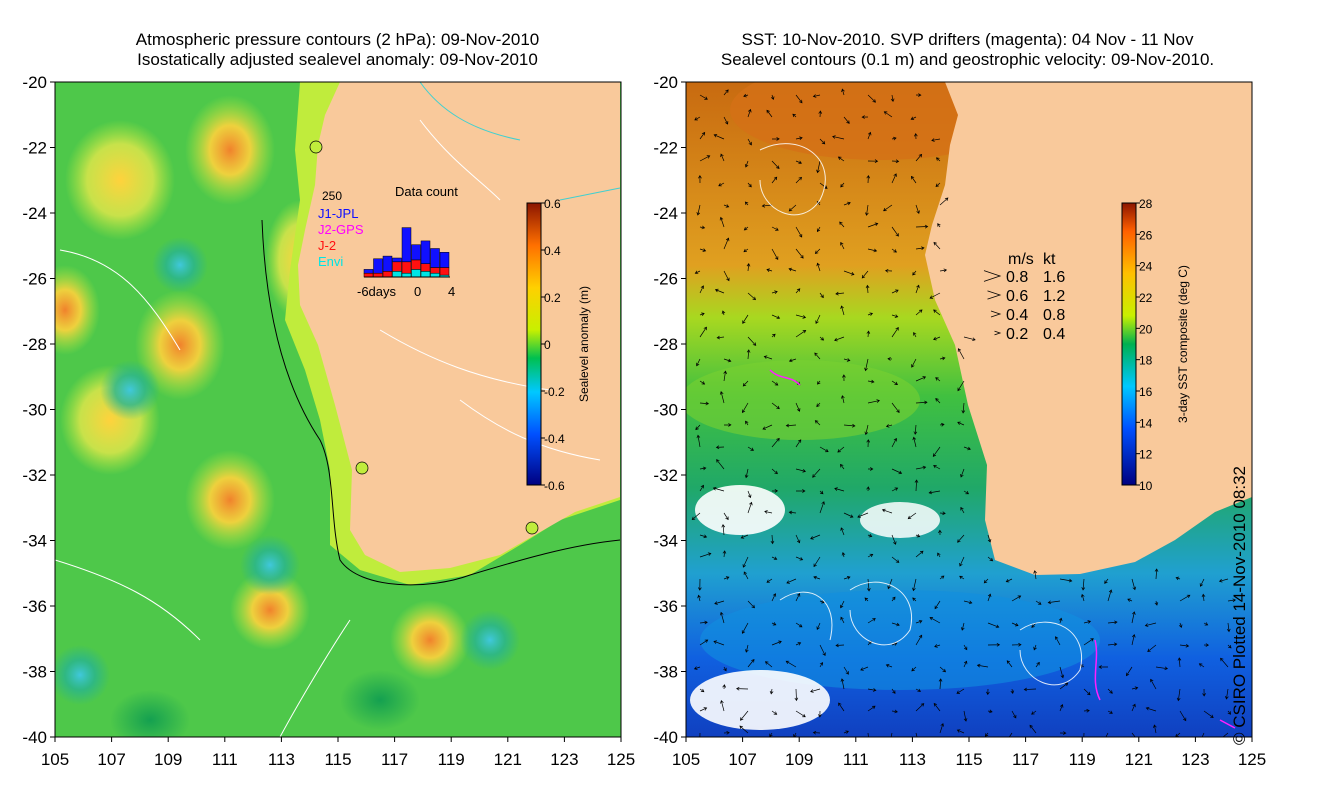 This screenshot has height=810, width=1320. What do you see at coordinates (1146, 204) in the screenshot?
I see `sst-colorbar-tick-label: 28` at bounding box center [1146, 204].